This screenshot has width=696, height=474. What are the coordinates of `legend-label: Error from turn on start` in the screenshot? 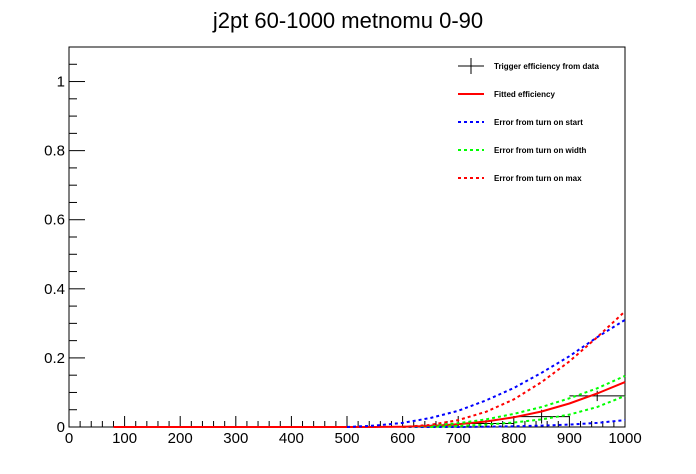 It's located at (538, 122).